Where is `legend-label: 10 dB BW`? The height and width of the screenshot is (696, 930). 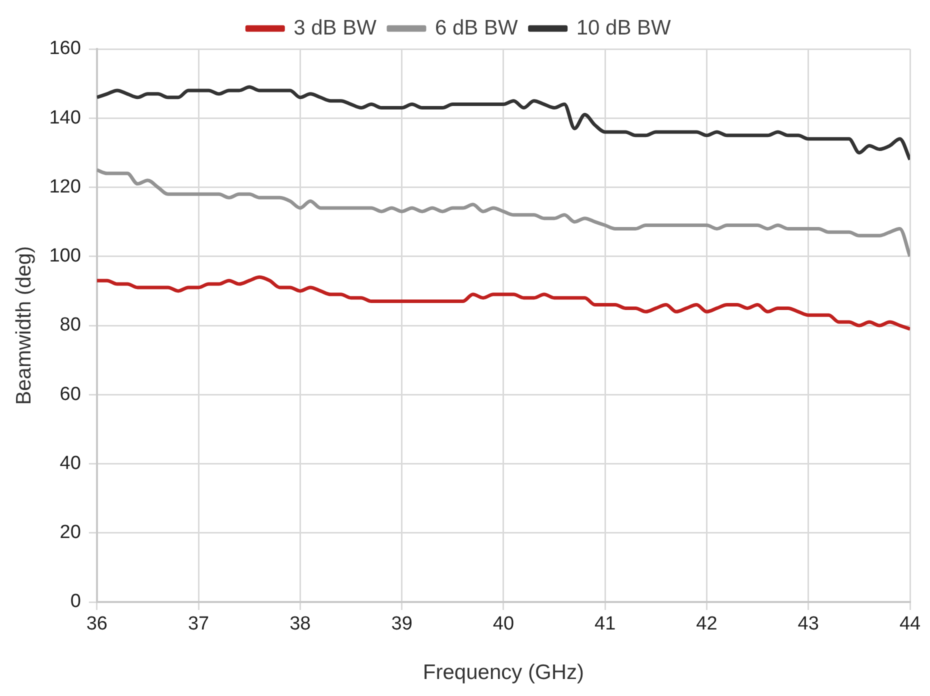 legend-label: 10 dB BW is located at coordinates (624, 28).